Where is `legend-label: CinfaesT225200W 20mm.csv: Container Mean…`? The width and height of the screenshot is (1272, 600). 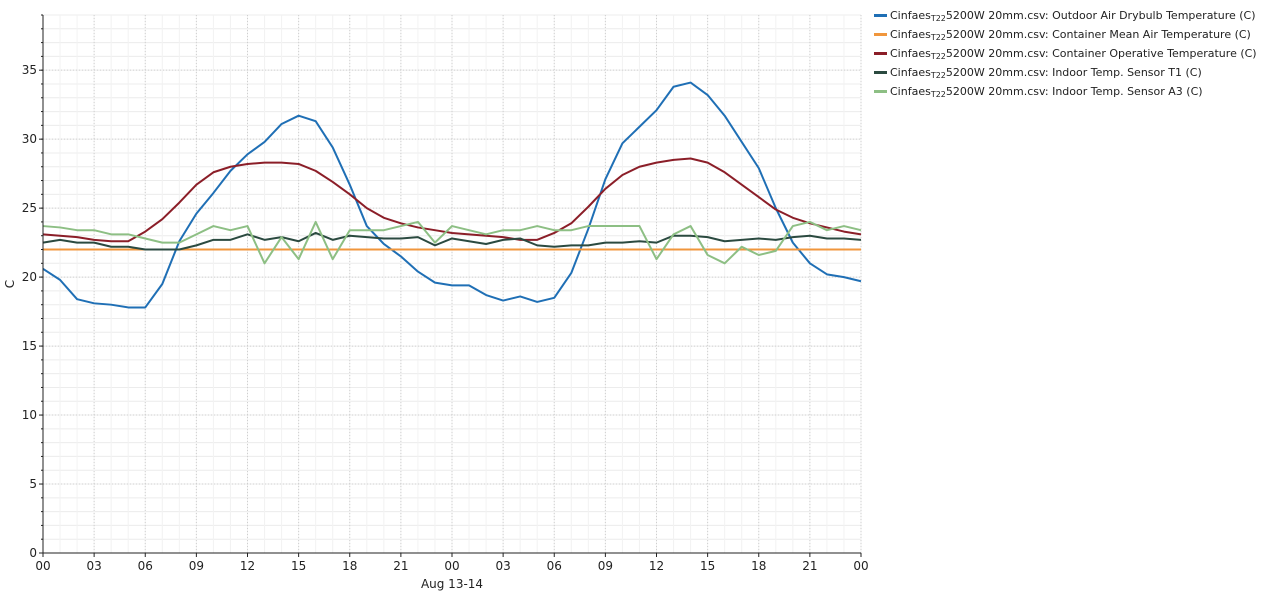 legend-label: CinfaesT225200W 20mm.csv: Container Mean… is located at coordinates (1070, 35).